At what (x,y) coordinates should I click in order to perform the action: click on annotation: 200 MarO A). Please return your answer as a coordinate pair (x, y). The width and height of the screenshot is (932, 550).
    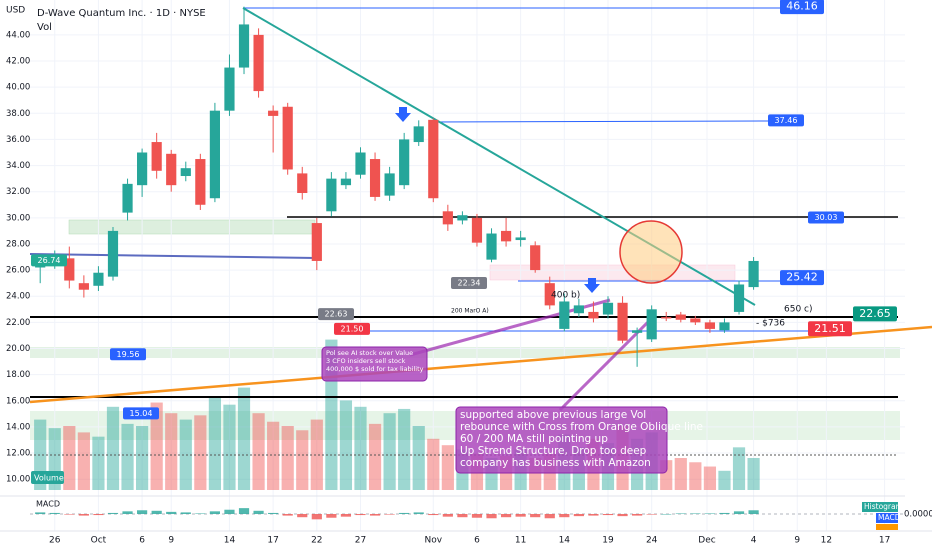
    Looking at the image, I should click on (470, 311).